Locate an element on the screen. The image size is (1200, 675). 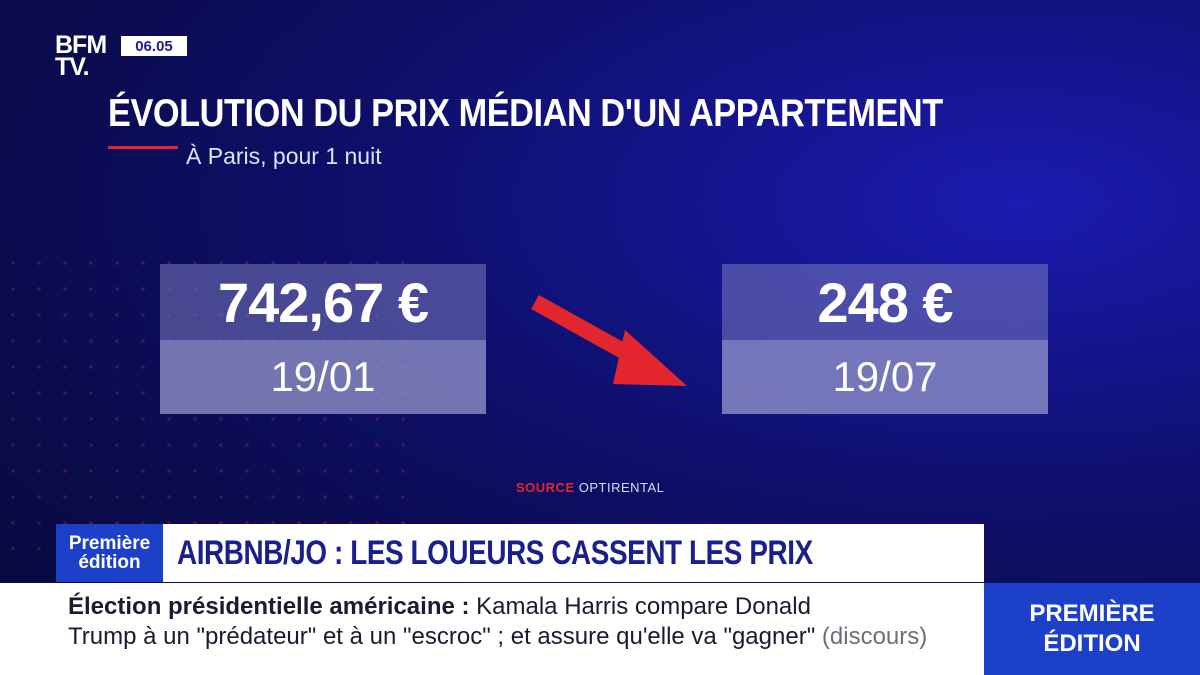
price-date-after: 19/07 is located at coordinates (885, 377).